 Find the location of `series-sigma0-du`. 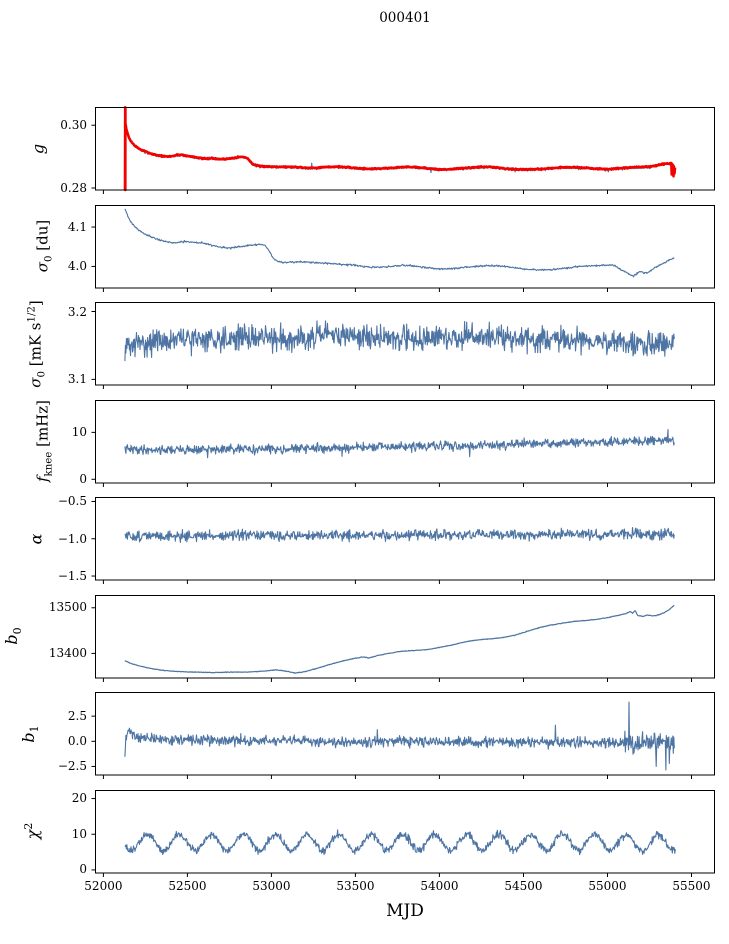

series-sigma0-du is located at coordinates (399, 242).